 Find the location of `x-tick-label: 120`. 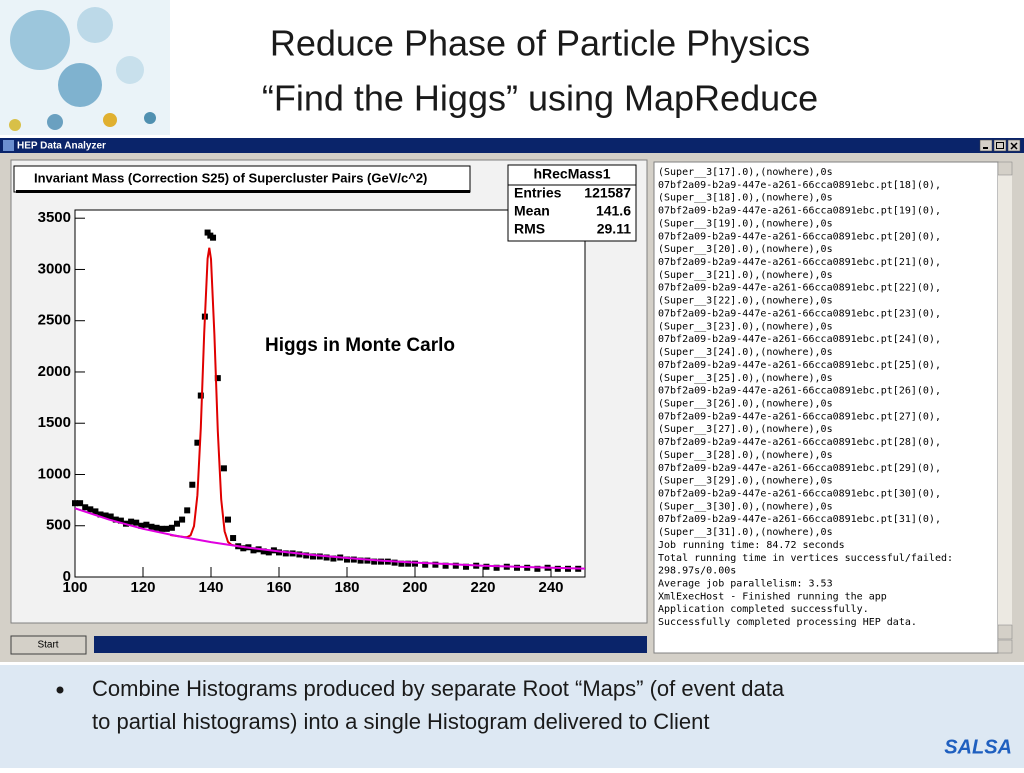

x-tick-label: 120 is located at coordinates (142, 587).